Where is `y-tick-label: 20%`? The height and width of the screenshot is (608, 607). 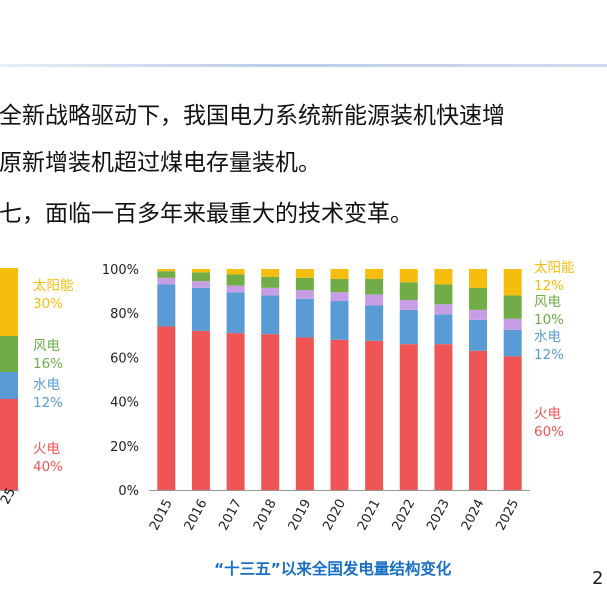 y-tick-label: 20% is located at coordinates (124, 447).